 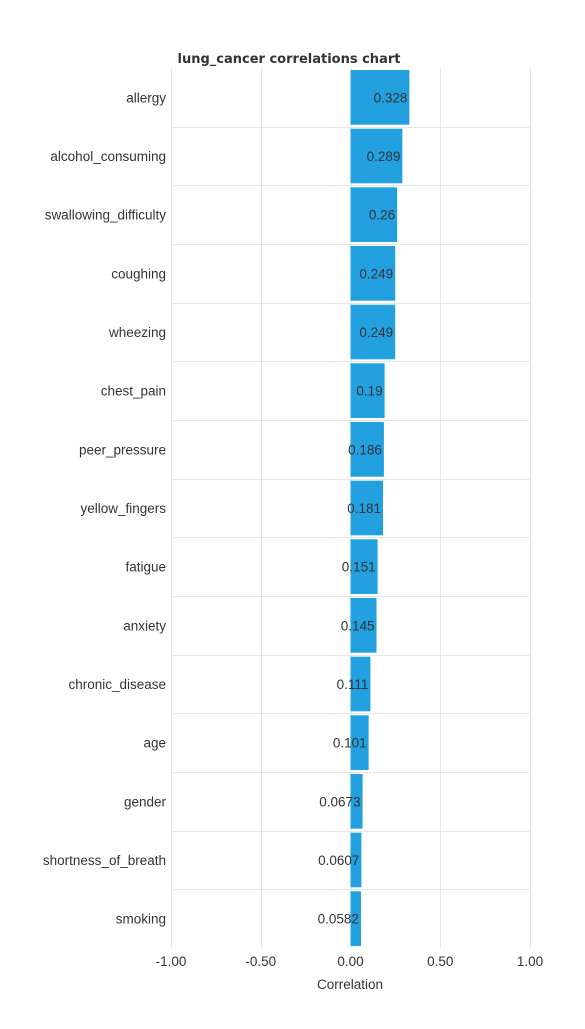 I want to click on bar-fatigue, so click(x=364, y=566).